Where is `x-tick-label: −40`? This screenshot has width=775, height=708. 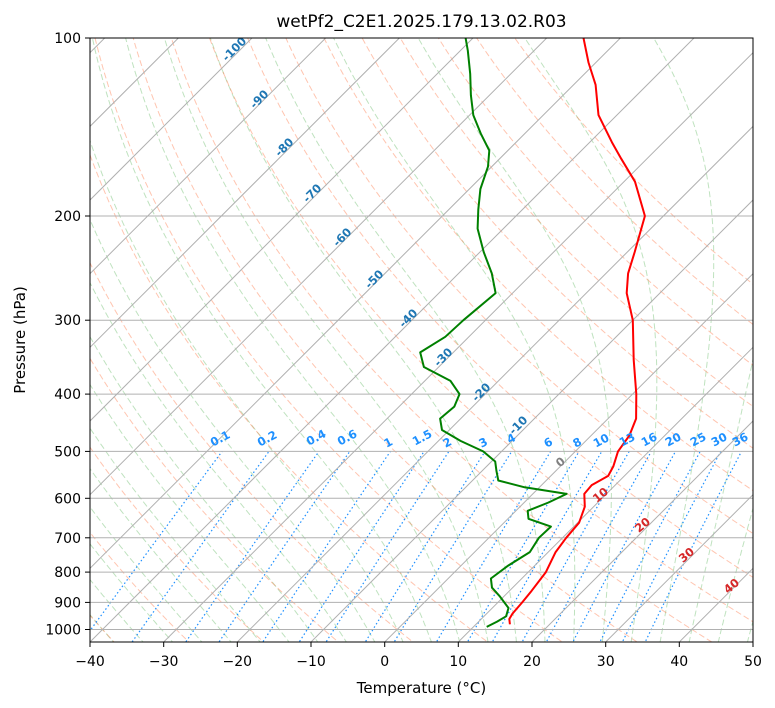
x-tick-label: −40 is located at coordinates (90, 662).